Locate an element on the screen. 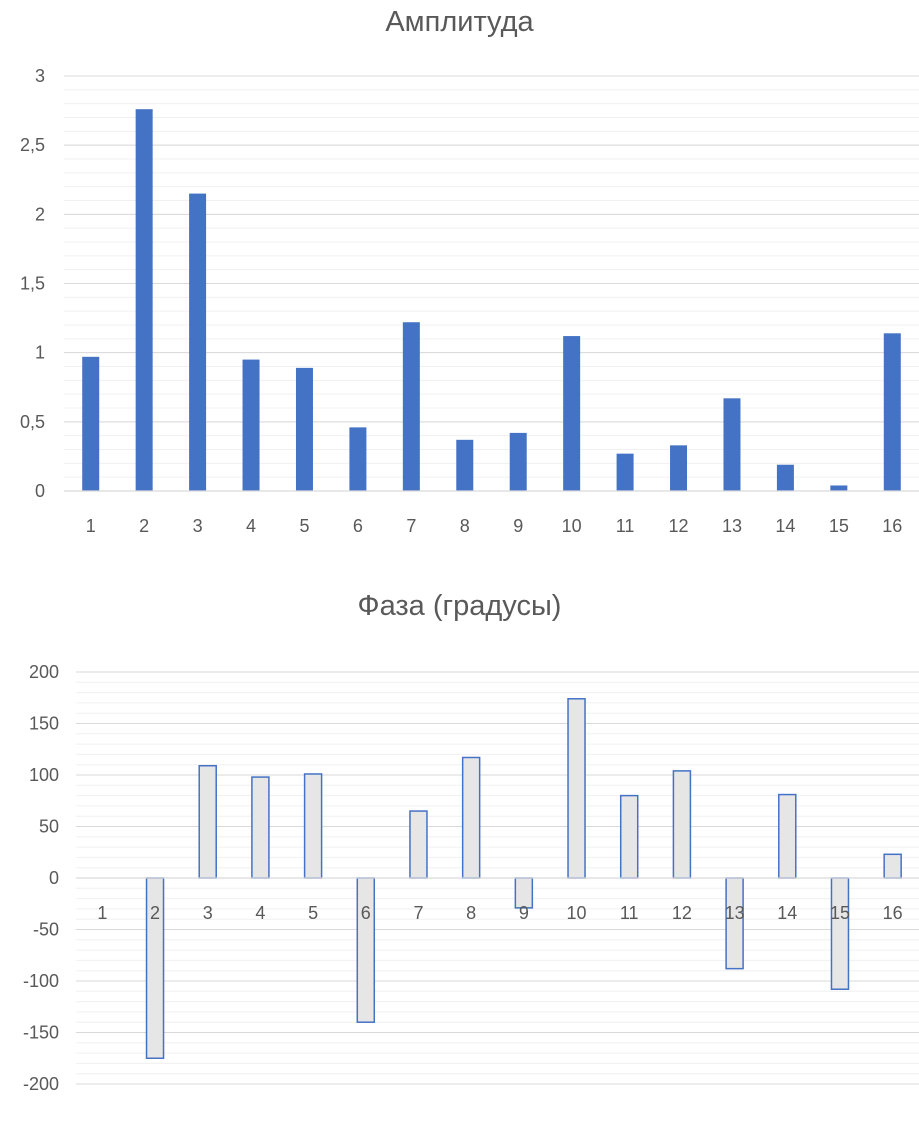 This screenshot has height=1128, width=919. y-tick-label: 3 is located at coordinates (40, 76).